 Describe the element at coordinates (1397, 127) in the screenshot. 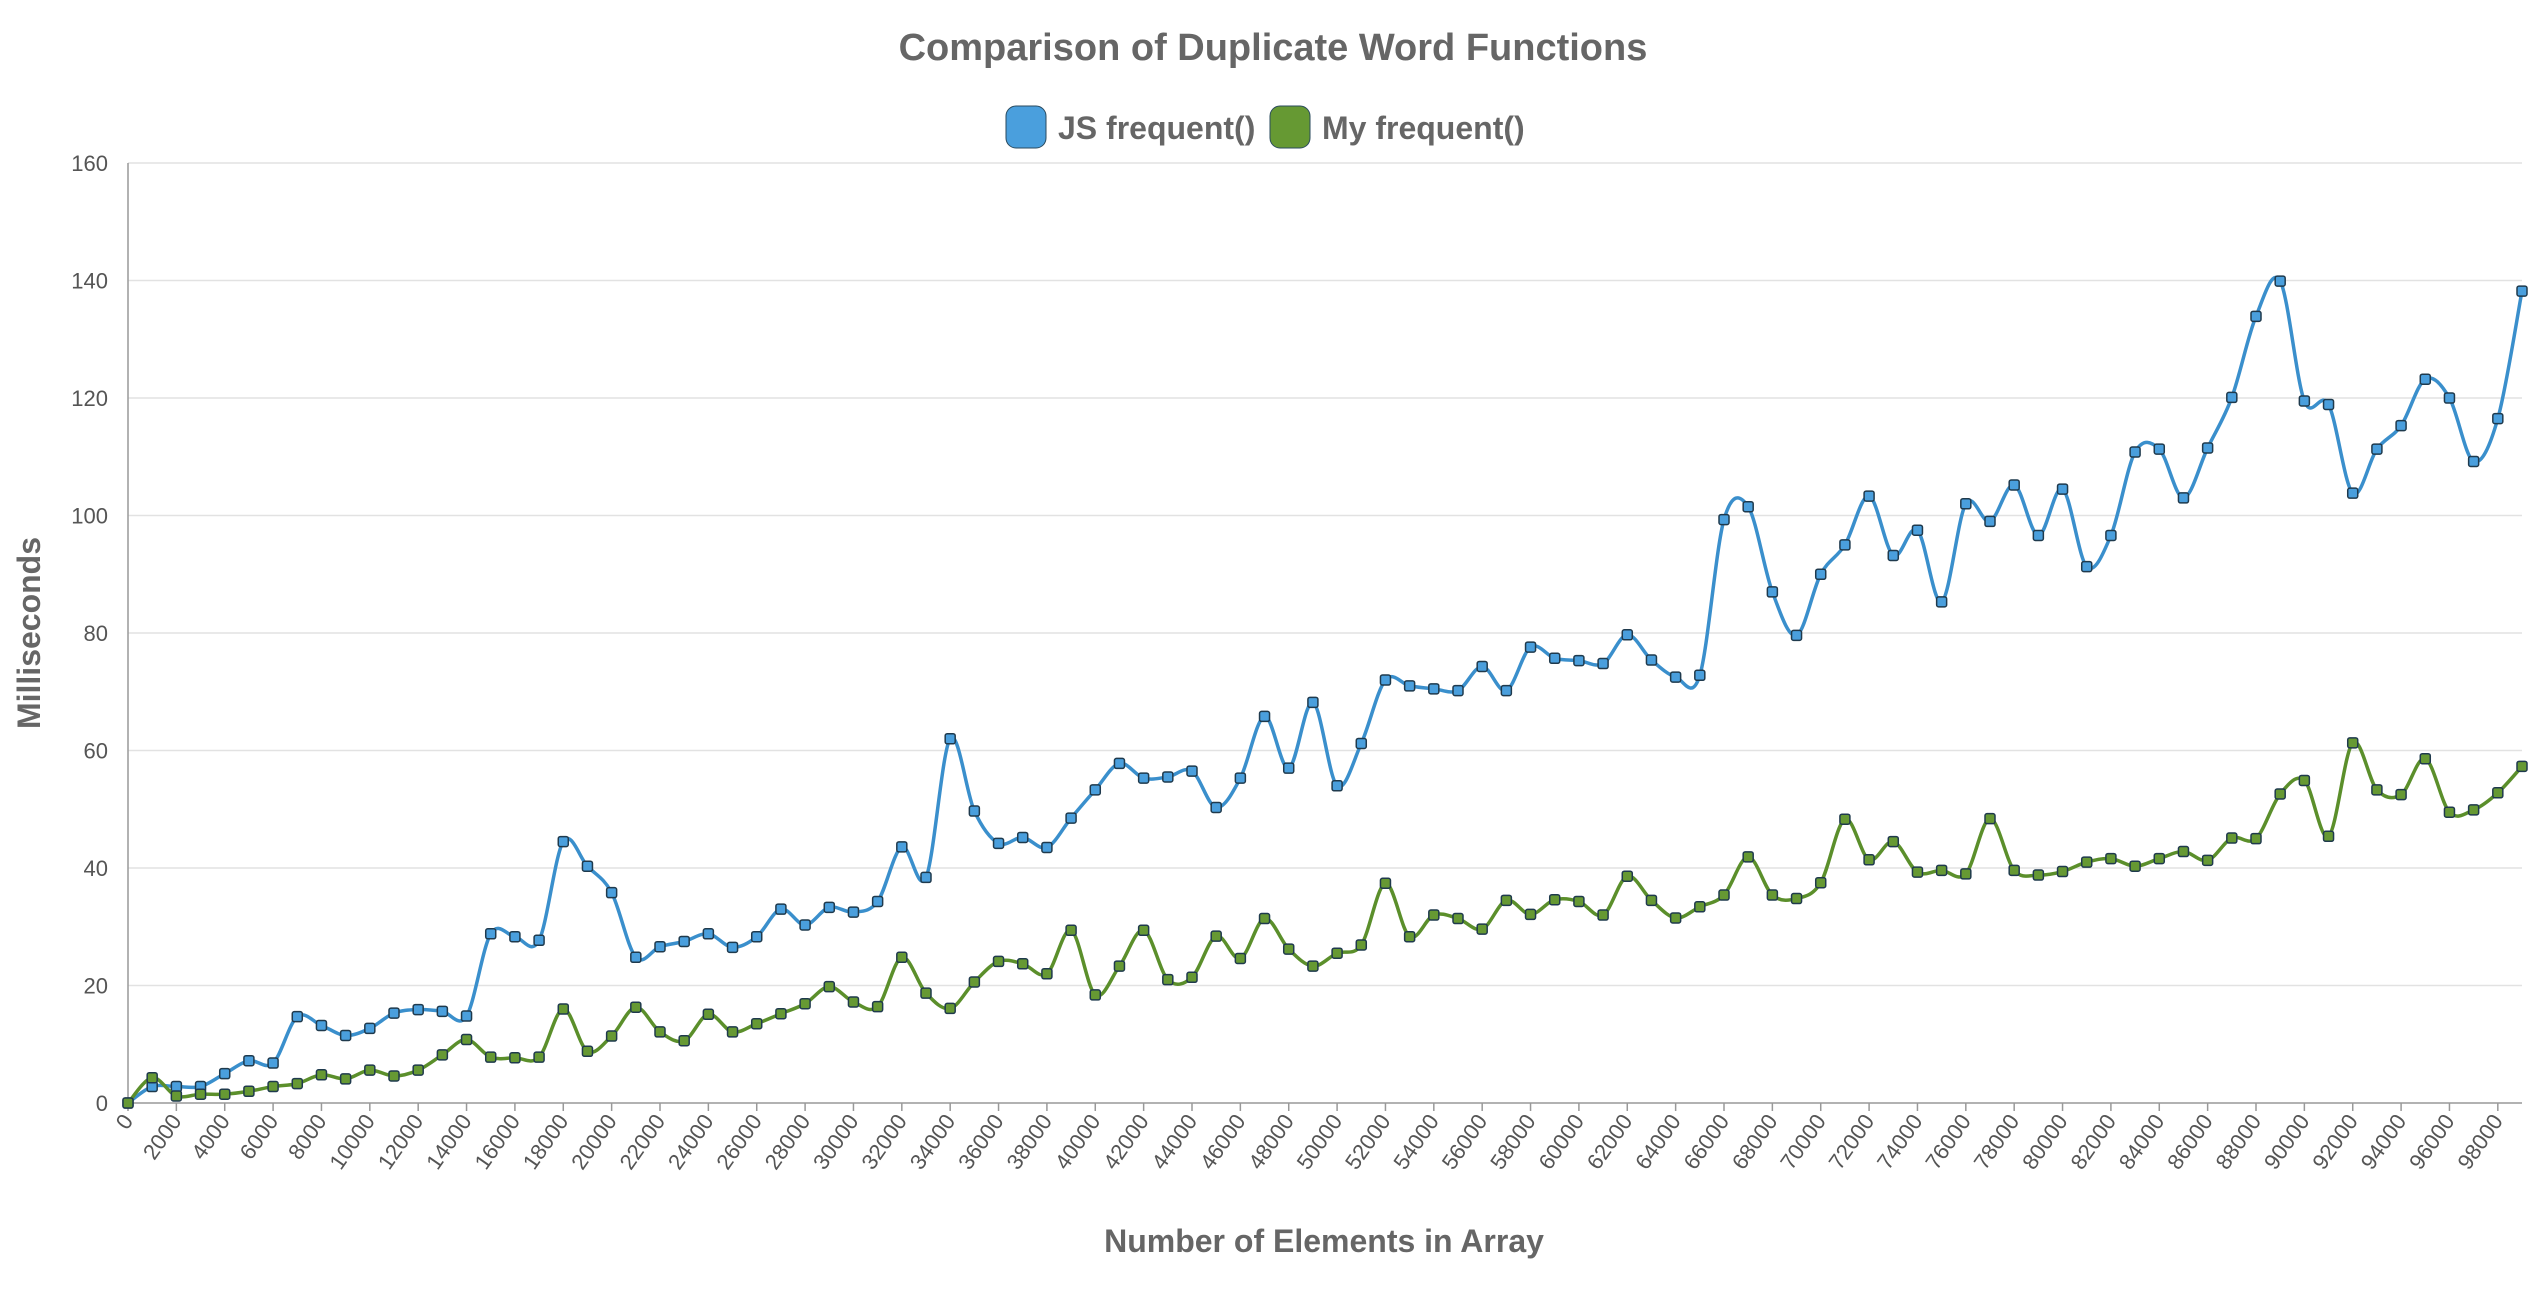

I see `legend-item-2: My frequent()` at that location.